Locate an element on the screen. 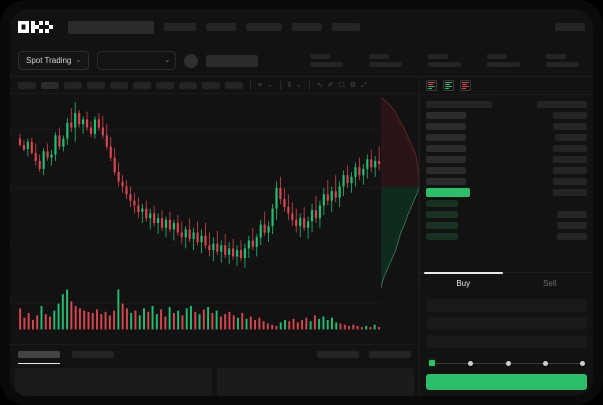 Image resolution: width=603 pixels, height=405 pixels. drawing-pencil-icon: ✐ is located at coordinates (330, 85).